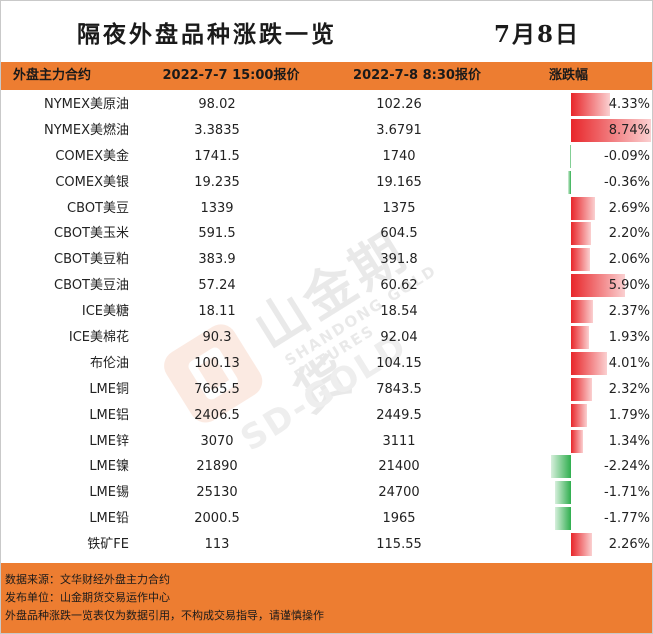 The image size is (653, 634). Describe the element at coordinates (91, 286) in the screenshot. I see `contract-name: CBOT美豆油` at that location.